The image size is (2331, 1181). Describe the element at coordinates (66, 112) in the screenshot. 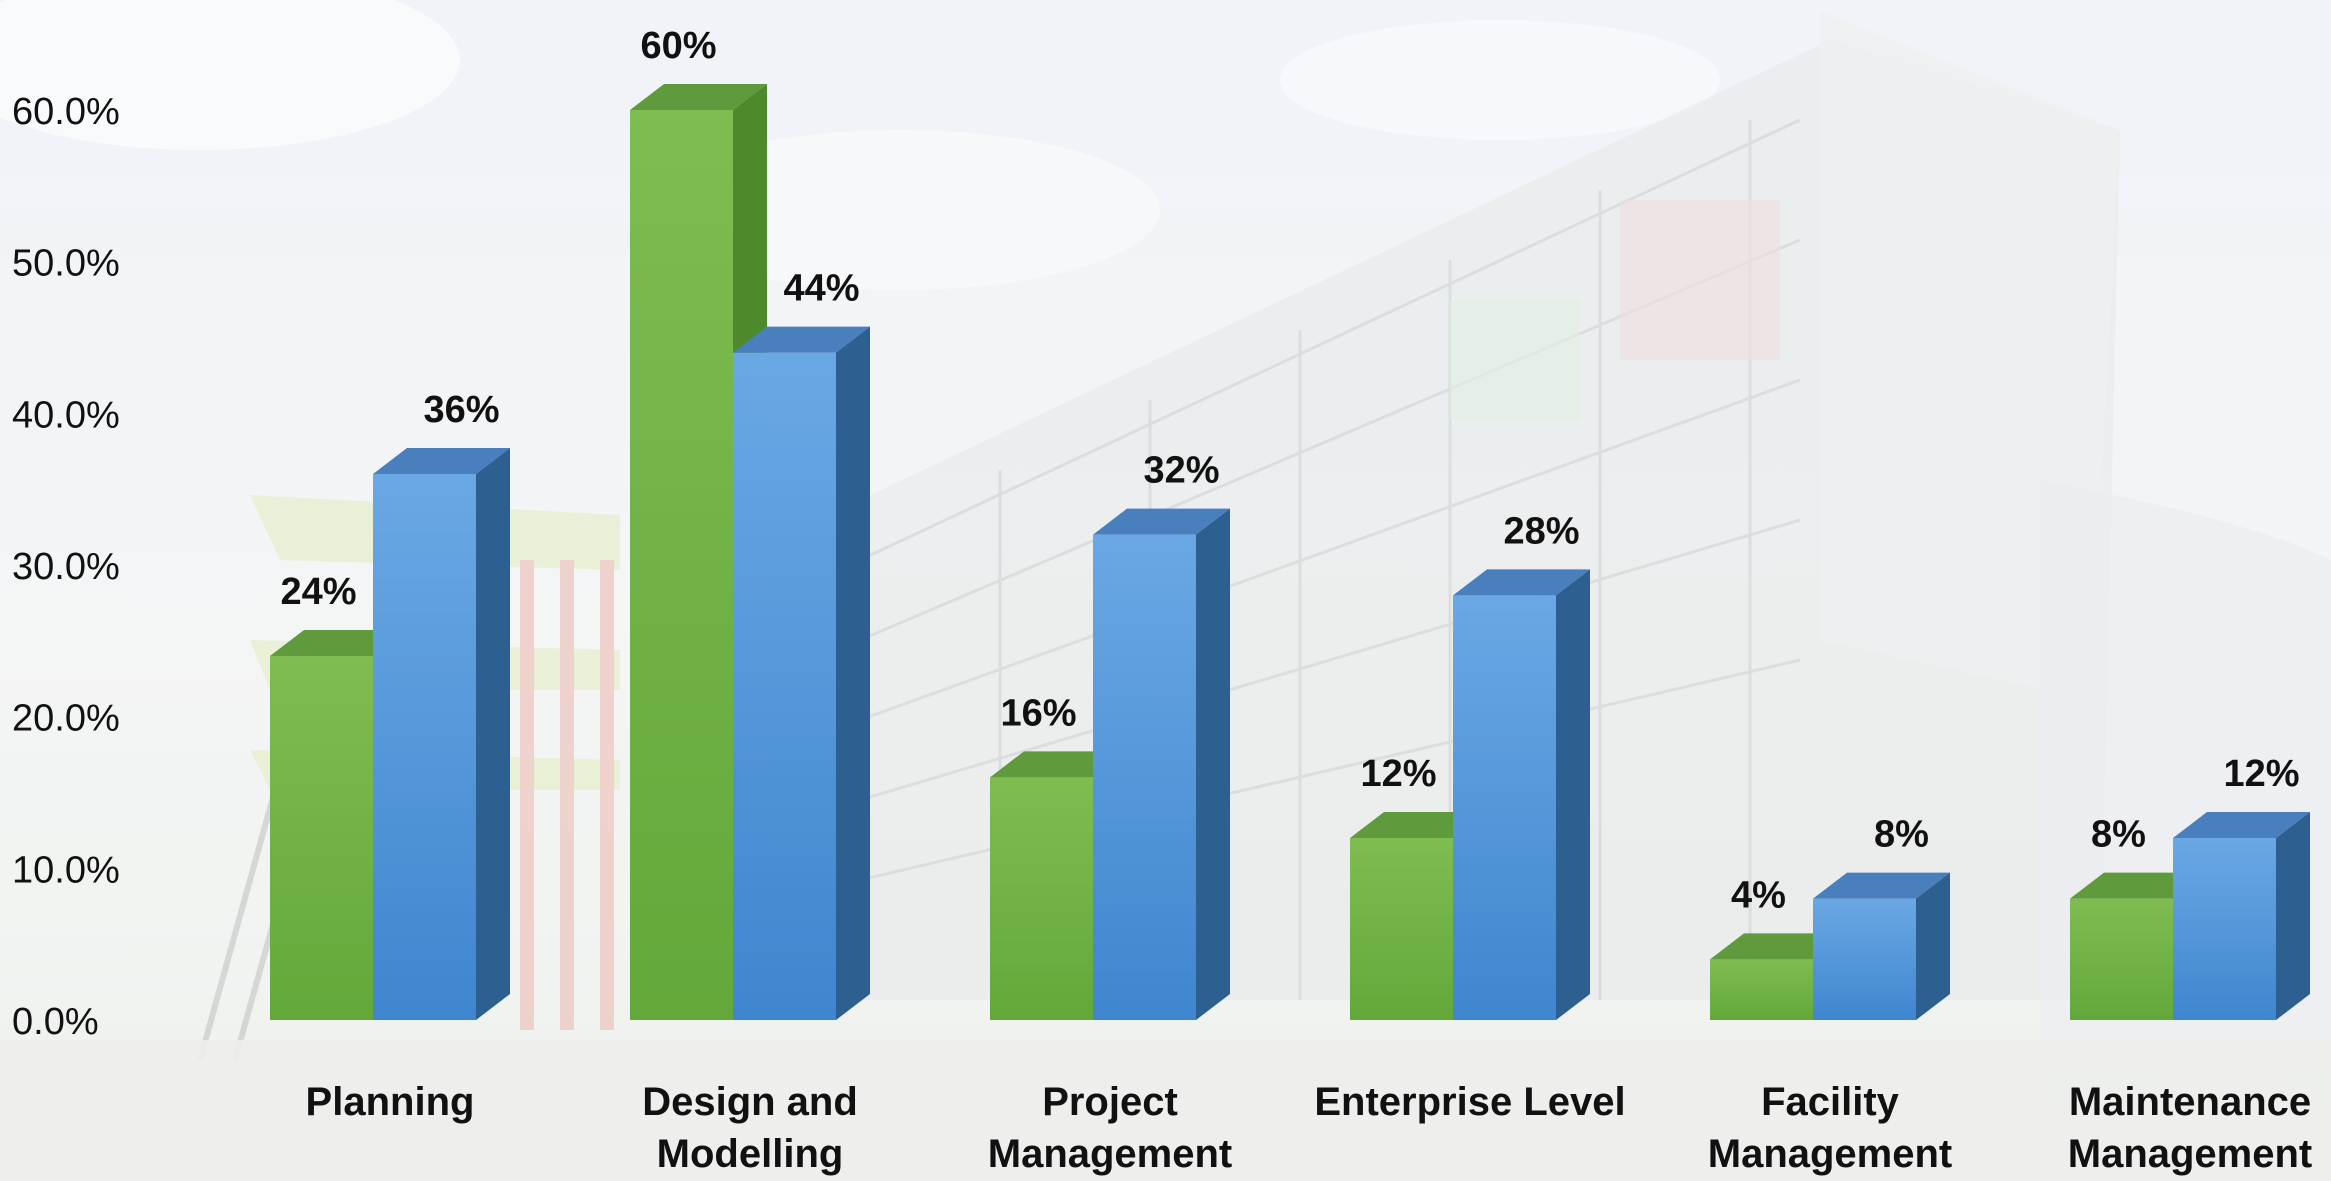

I see `y-tick-label: 60.0%` at that location.